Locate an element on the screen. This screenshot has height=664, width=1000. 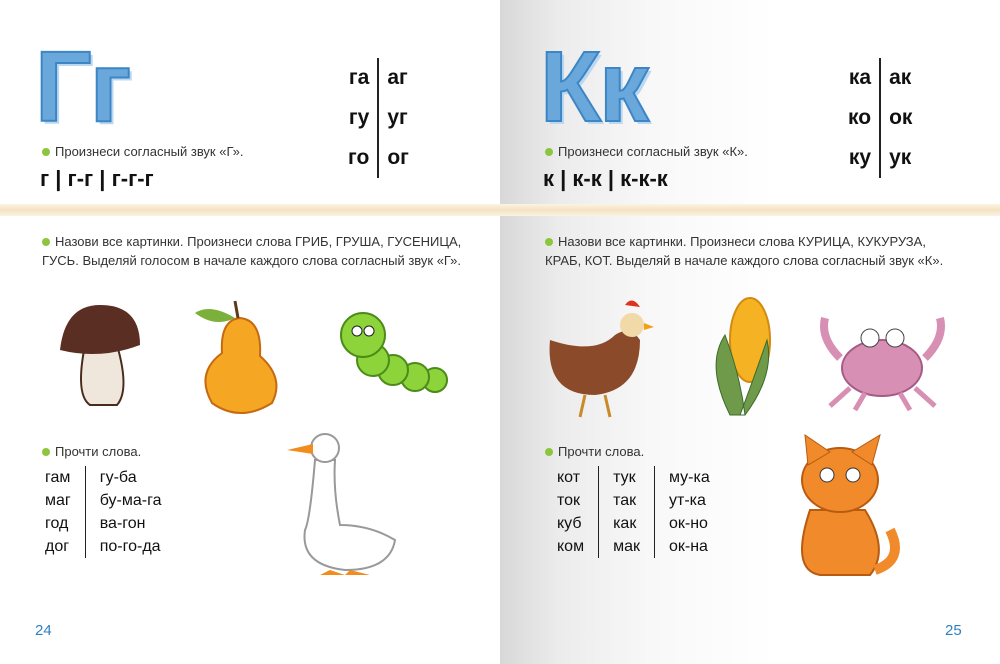
word: бу-ма-га is located at coordinates (130, 500).